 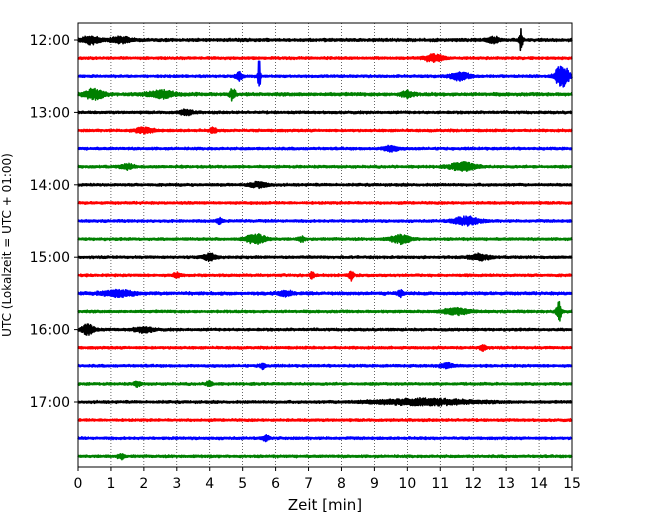 What do you see at coordinates (143, 484) in the screenshot?
I see `x-tick-label: 2` at bounding box center [143, 484].